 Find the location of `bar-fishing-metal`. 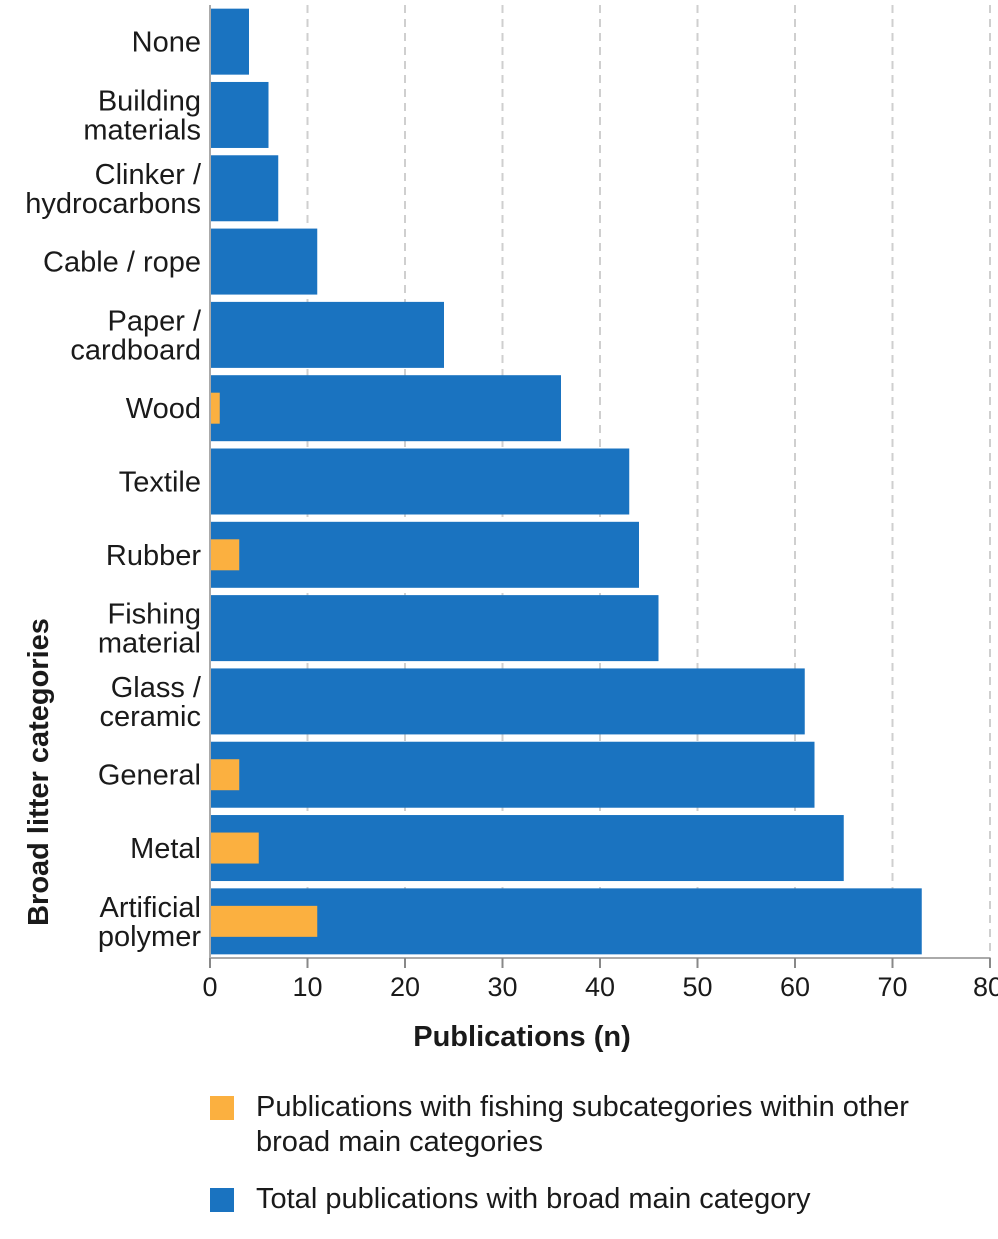

bar-fishing-metal is located at coordinates (234, 848).